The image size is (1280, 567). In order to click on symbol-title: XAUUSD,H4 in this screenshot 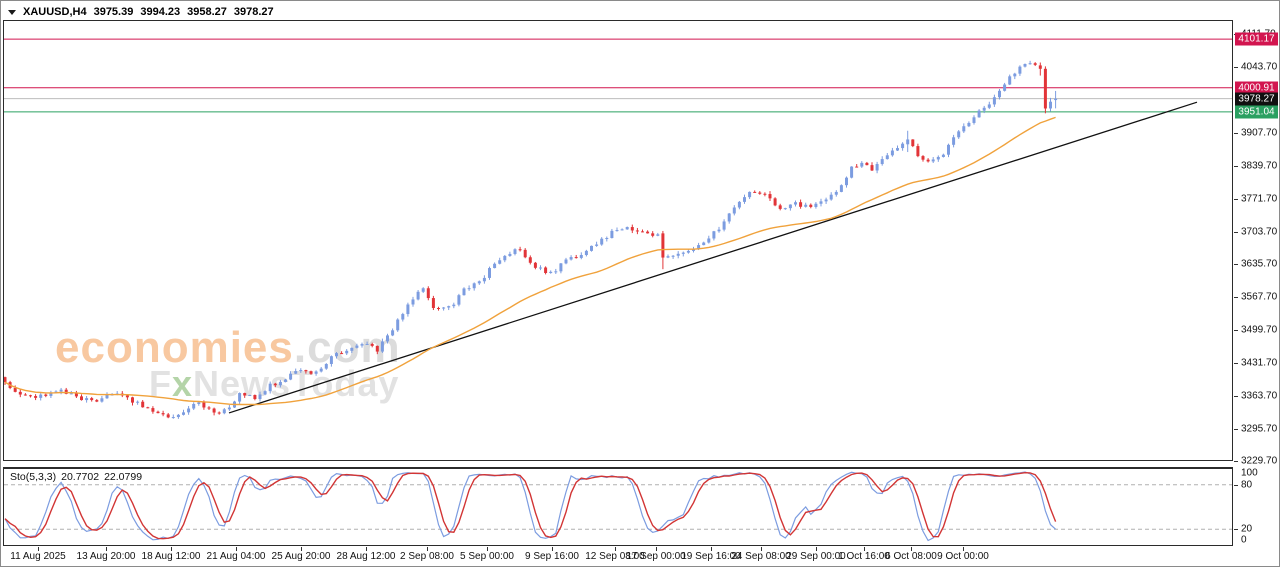, I will do `click(55, 12)`.